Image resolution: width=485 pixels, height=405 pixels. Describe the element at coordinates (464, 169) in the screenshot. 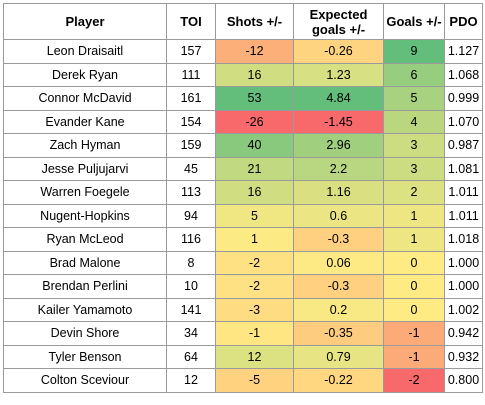

I see `cell-pdo: 1.081` at that location.